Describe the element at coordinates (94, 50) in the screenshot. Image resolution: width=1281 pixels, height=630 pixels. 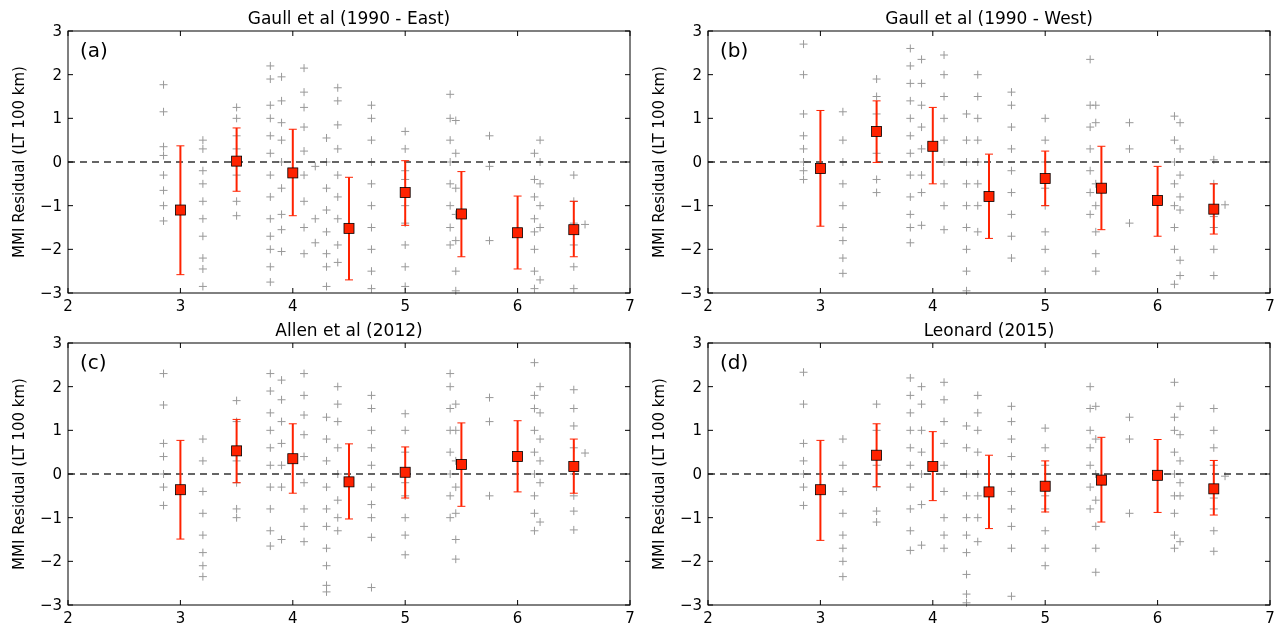
I see `annotation: (a)` at that location.